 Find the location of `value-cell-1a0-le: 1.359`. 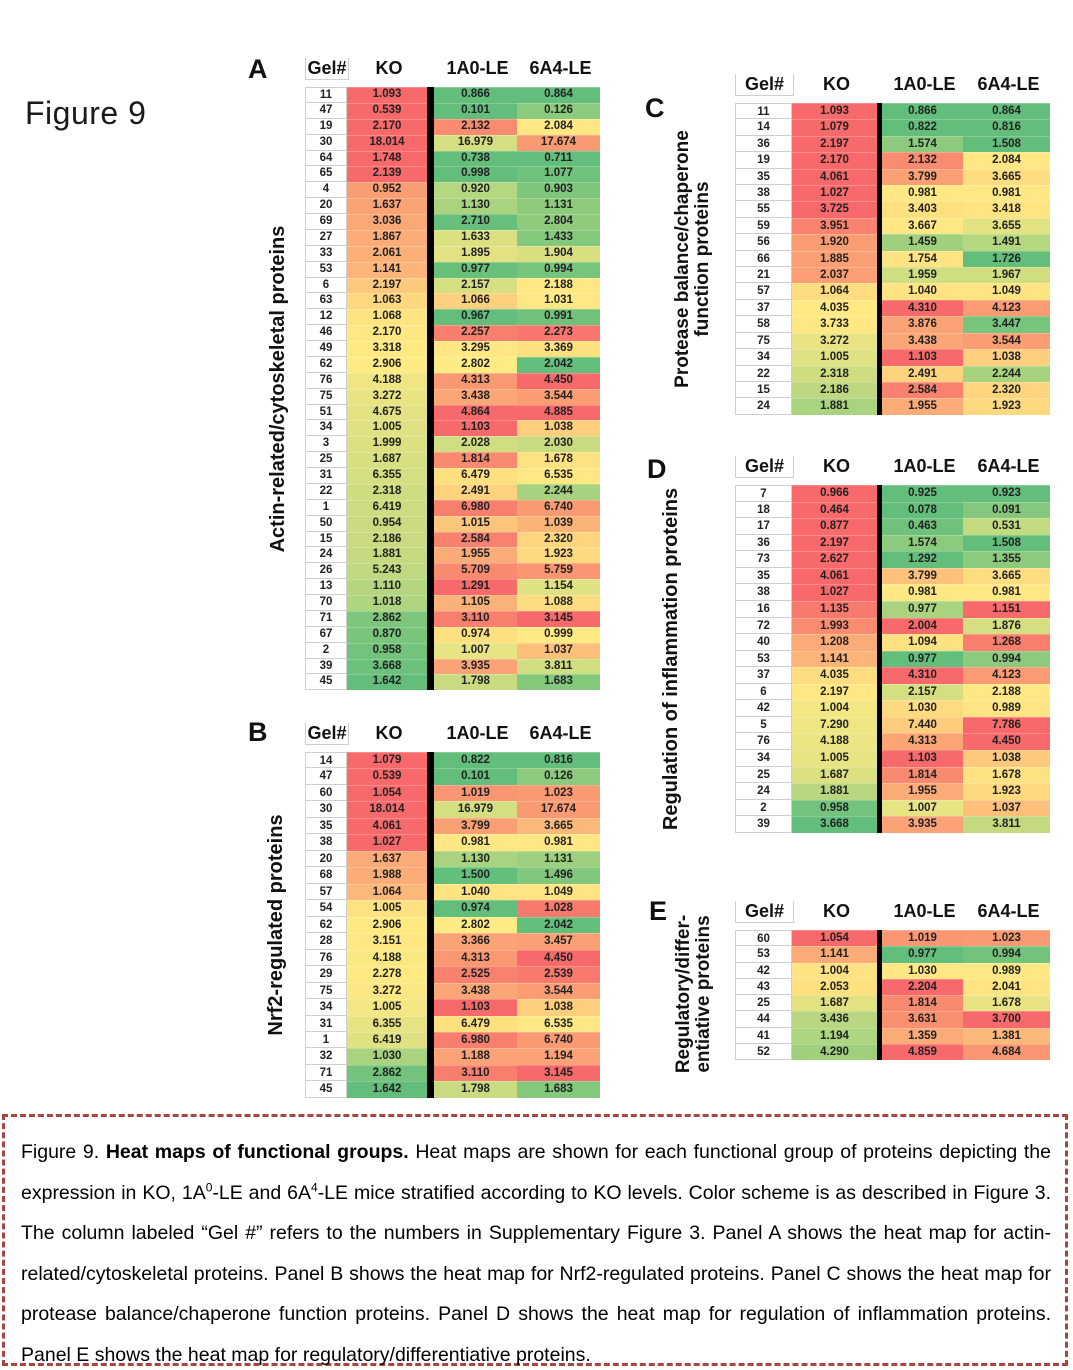

value-cell-1a0-le: 1.359 is located at coordinates (922, 1036).